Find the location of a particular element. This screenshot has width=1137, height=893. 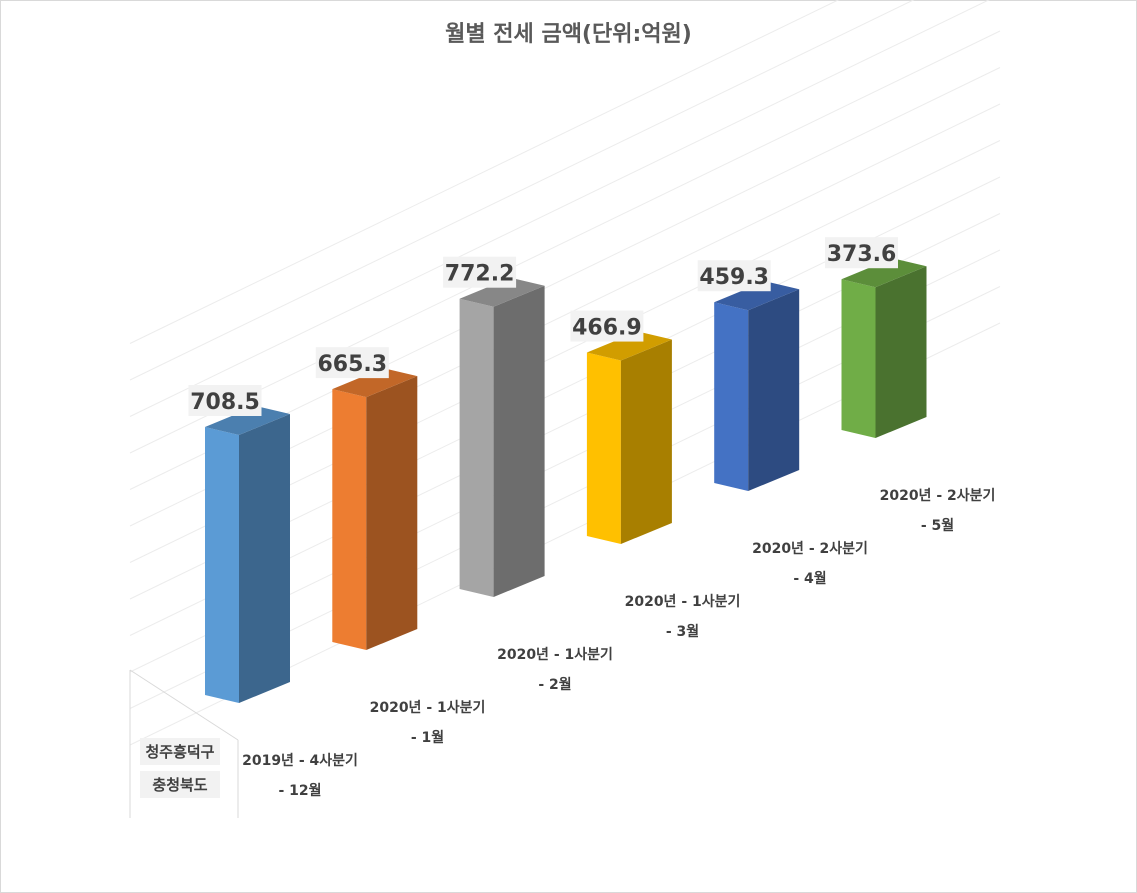

category-sublabel: - 3월 is located at coordinates (682, 631).